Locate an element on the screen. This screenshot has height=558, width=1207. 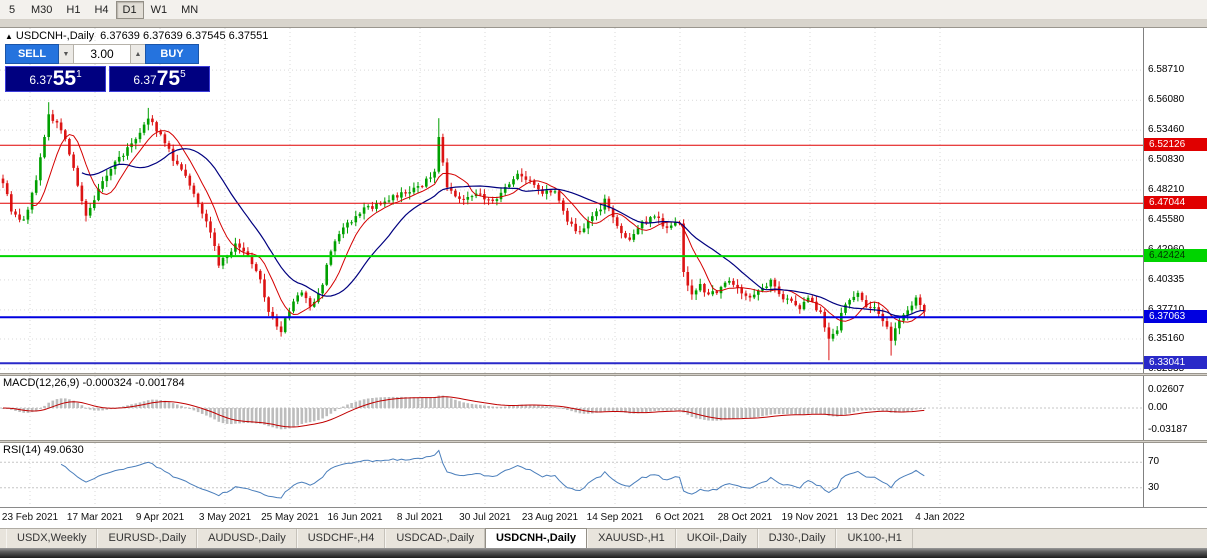
date-axis-label: 8 Jul 2021 is located at coordinates (420, 517).